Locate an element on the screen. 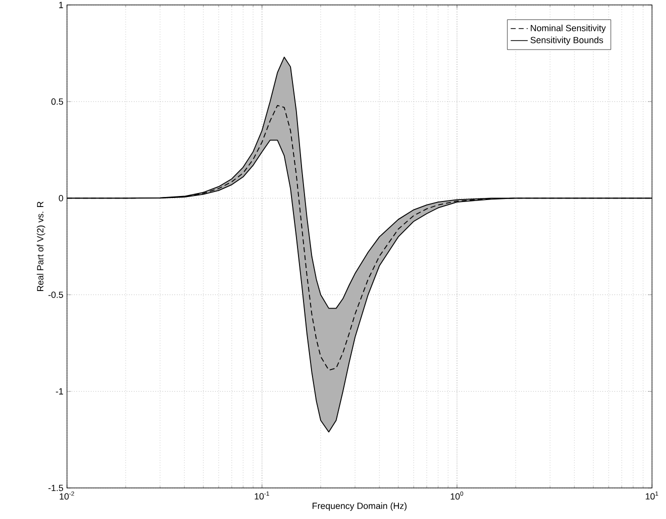 The image size is (666, 519). y-tick-label: -1 is located at coordinates (60, 391).